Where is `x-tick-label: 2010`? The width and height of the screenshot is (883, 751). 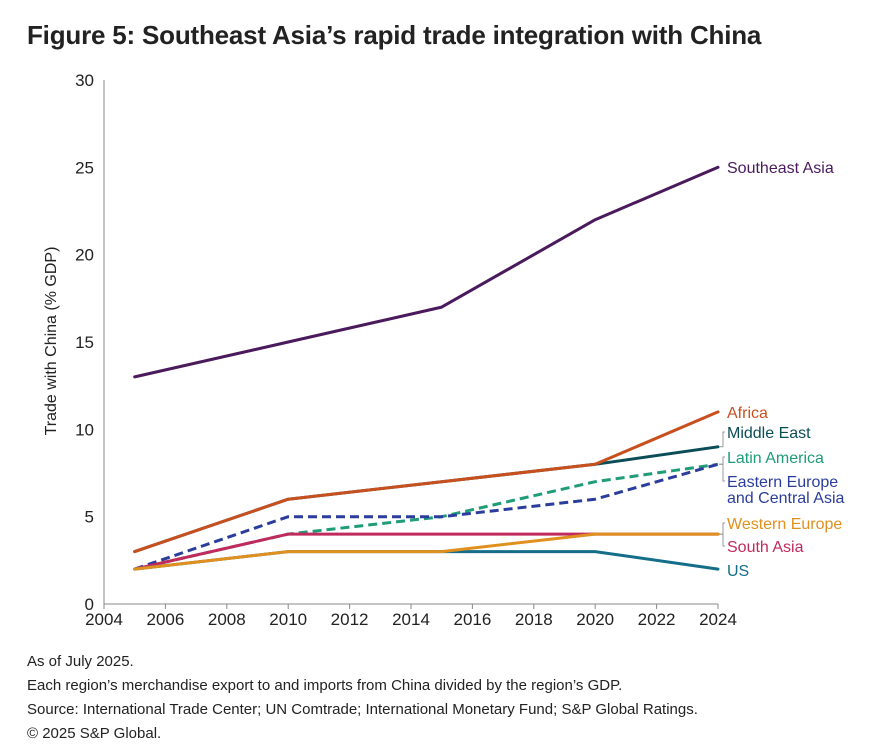
x-tick-label: 2010 is located at coordinates (288, 619).